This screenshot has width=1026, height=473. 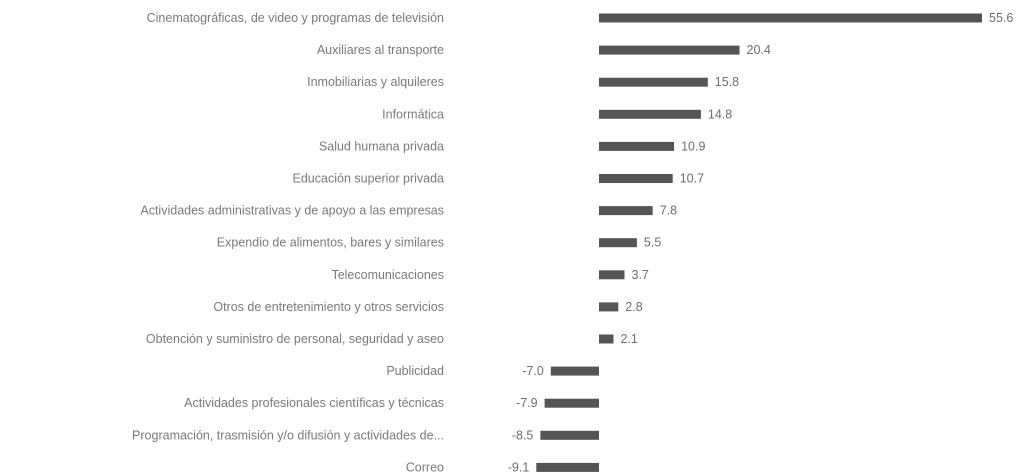 I want to click on data-label: 5.5, so click(x=652, y=243).